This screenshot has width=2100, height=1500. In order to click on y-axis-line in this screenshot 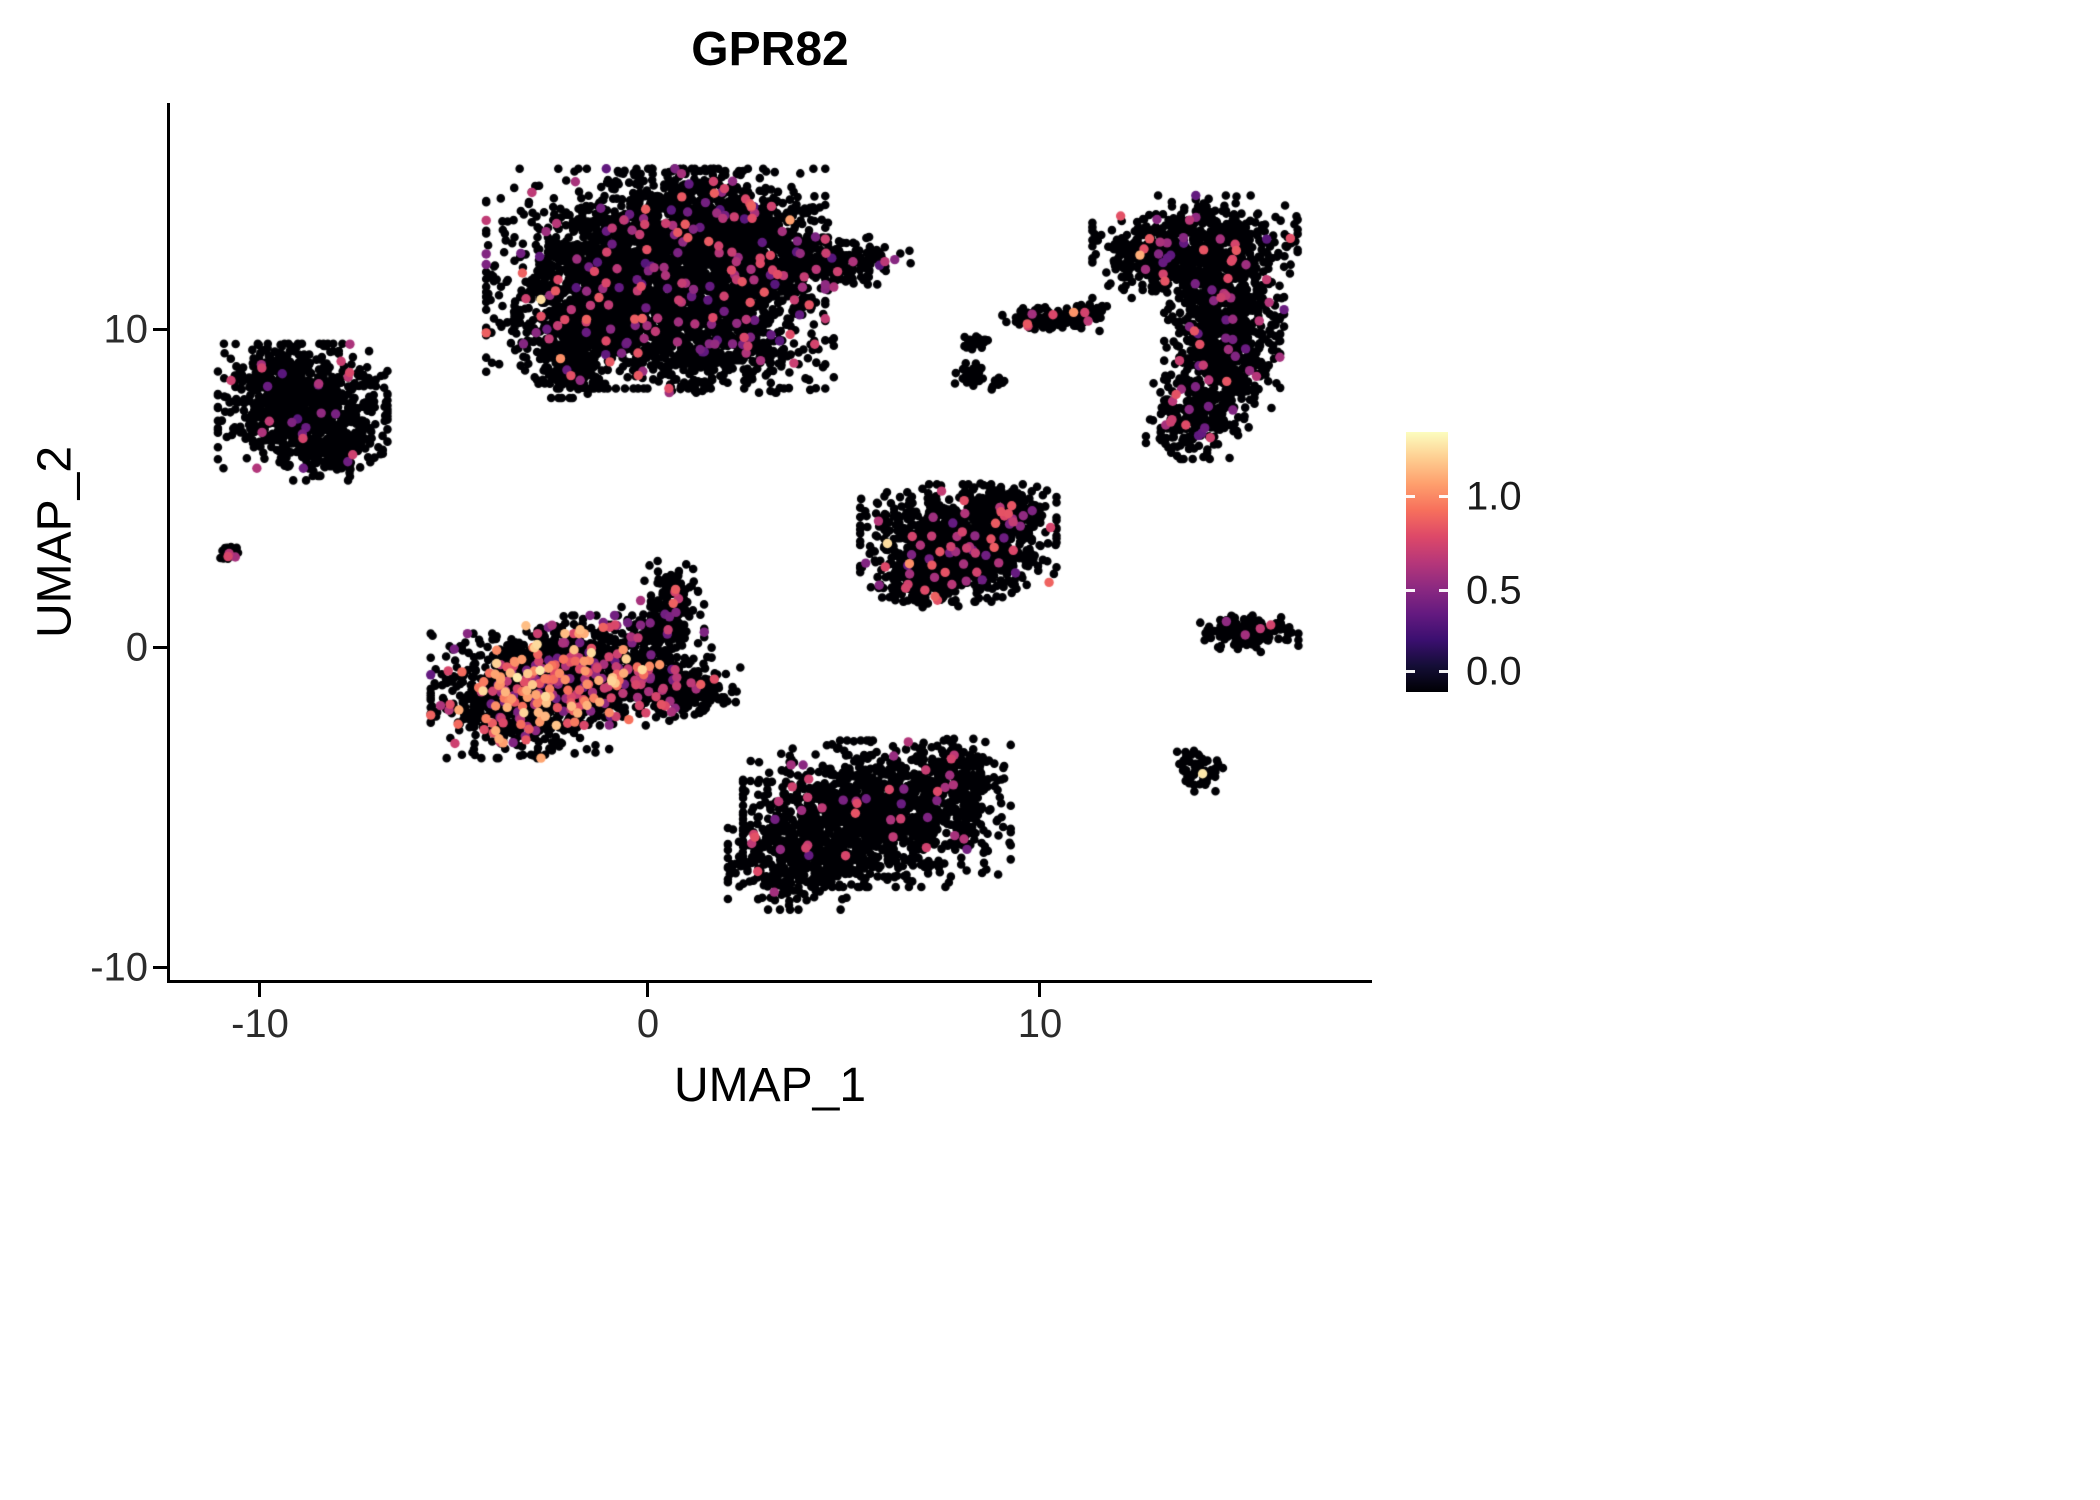, I will do `click(168, 543)`.